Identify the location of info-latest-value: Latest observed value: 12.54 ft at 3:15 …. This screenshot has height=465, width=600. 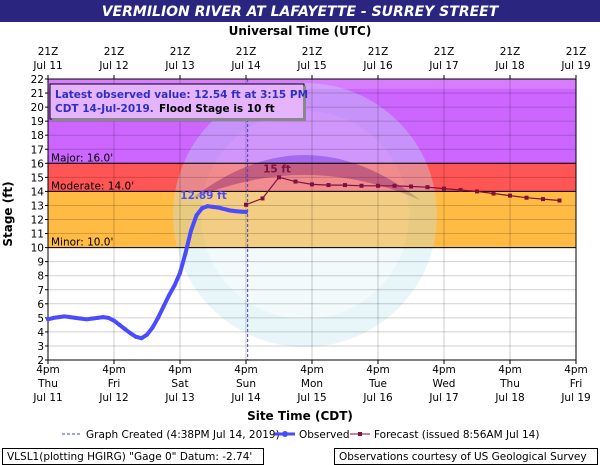
(181, 95).